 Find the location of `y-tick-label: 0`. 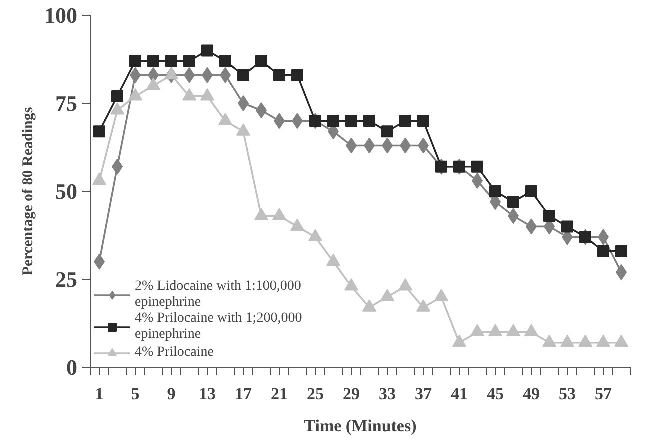

y-tick-label: 0 is located at coordinates (72, 367).